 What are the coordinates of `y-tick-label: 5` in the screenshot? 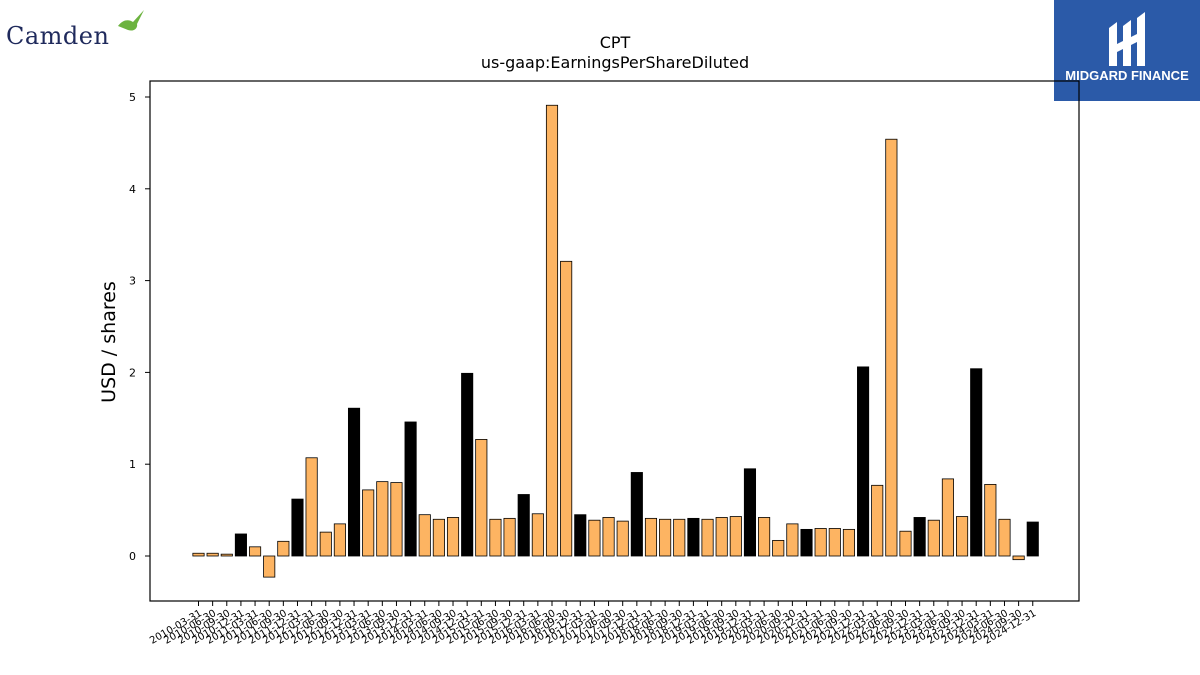 It's located at (132, 97).